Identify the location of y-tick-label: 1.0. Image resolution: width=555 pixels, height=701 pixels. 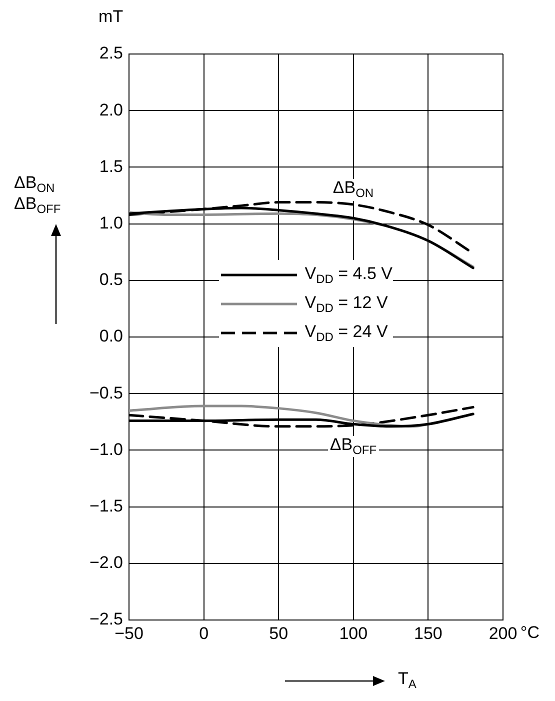
(111, 222).